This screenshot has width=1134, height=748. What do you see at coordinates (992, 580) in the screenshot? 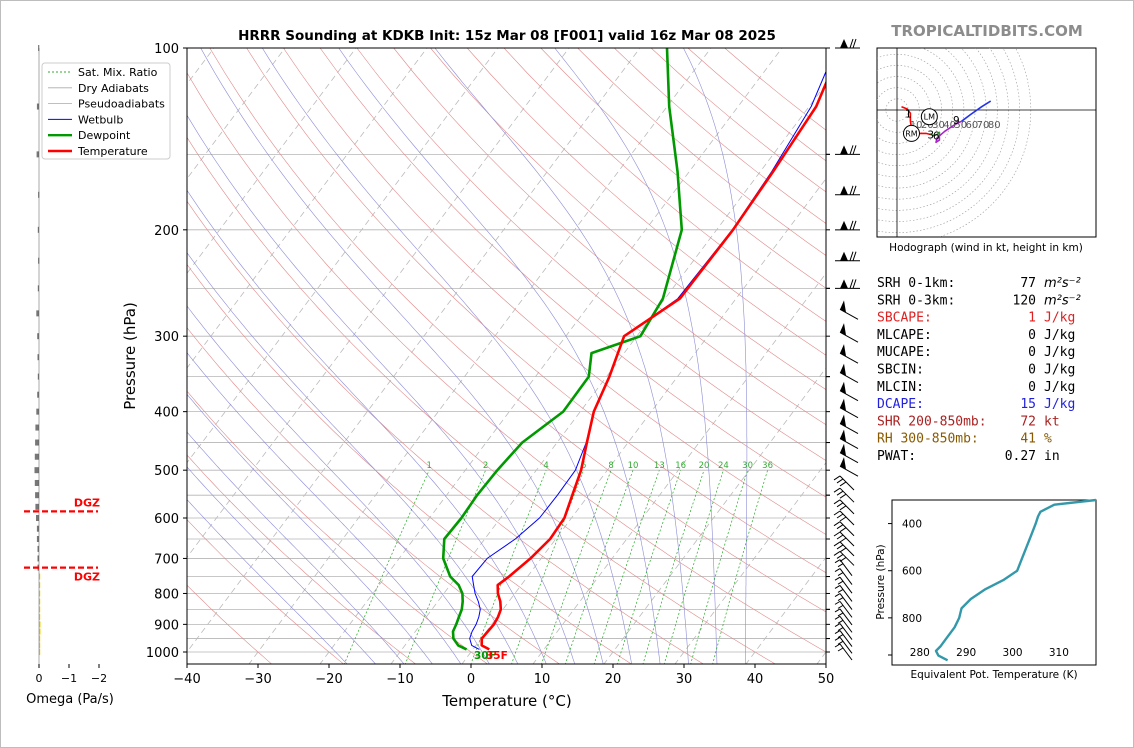
I see `theta-e-panel: 280 290 300 310 400 600 800` at bounding box center [992, 580].